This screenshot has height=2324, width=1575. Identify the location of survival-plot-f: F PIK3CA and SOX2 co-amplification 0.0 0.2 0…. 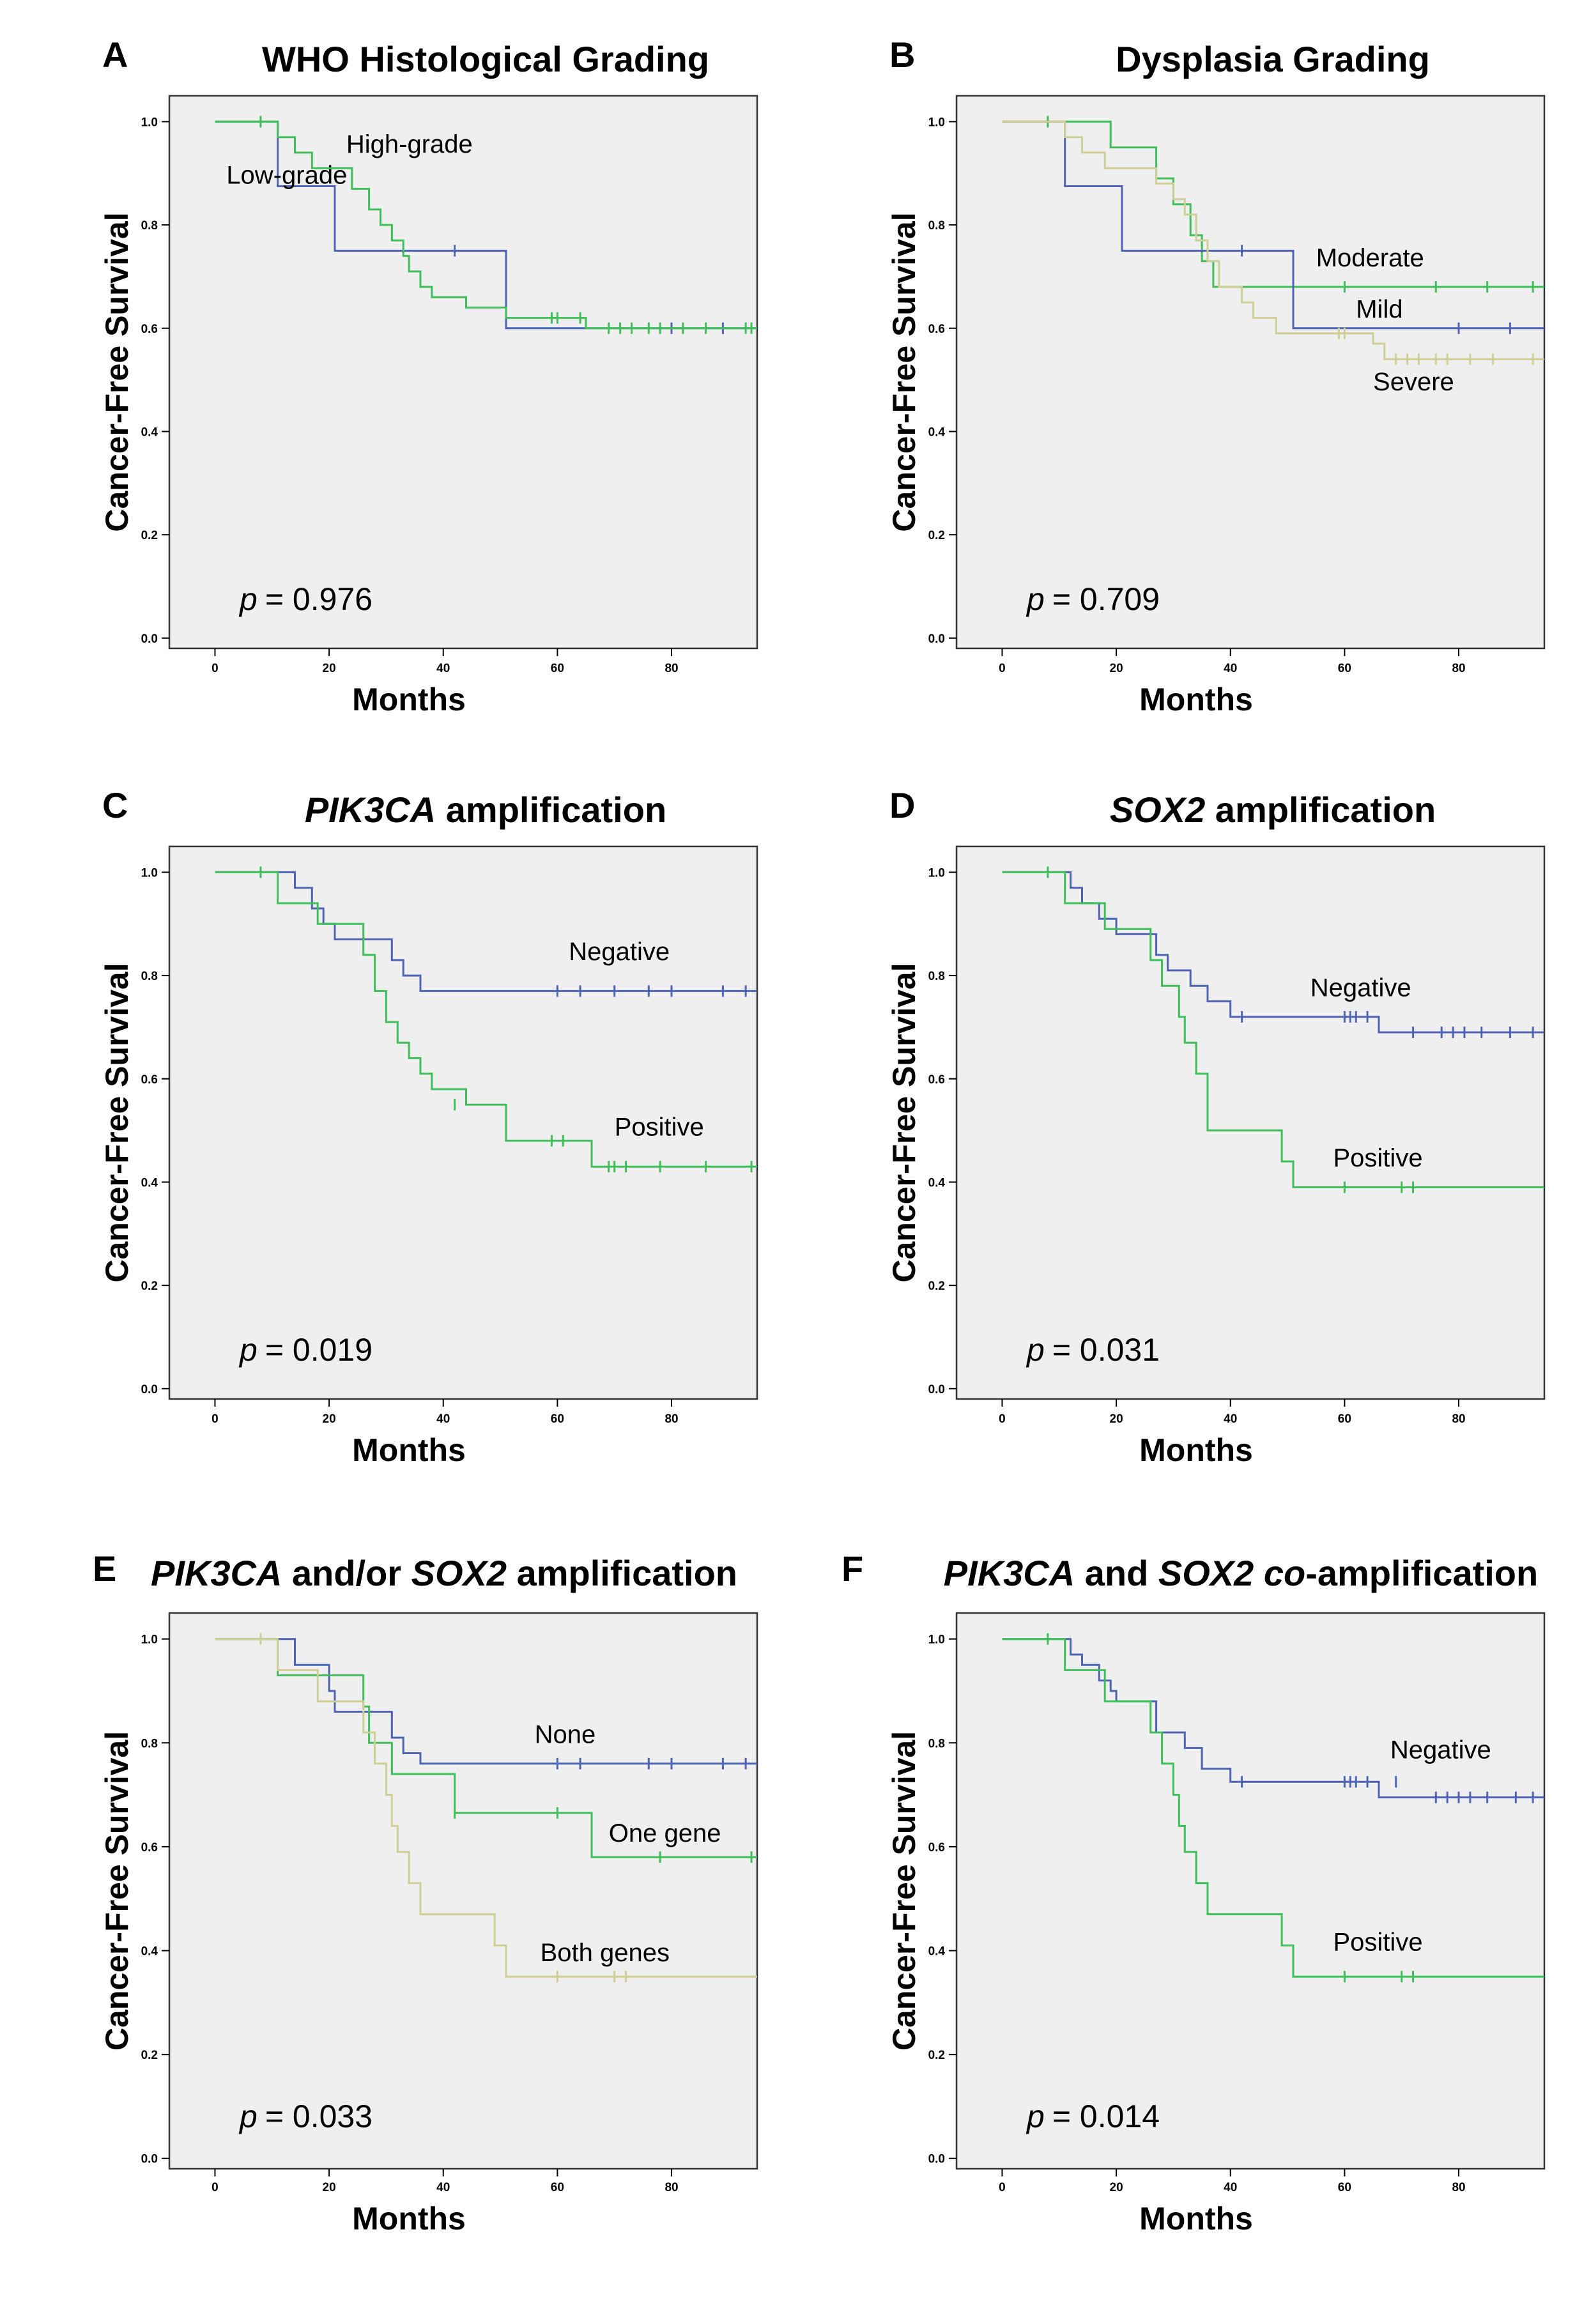
(1193, 1892).